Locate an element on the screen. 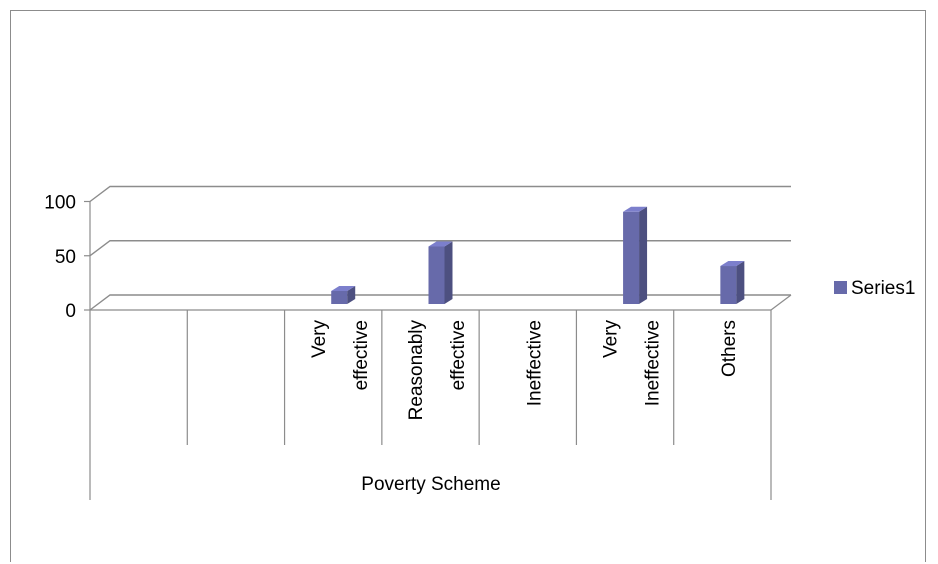 Image resolution: width=938 pixels, height=564 pixels. x-tick-label-3-1: effective is located at coordinates (458, 355).